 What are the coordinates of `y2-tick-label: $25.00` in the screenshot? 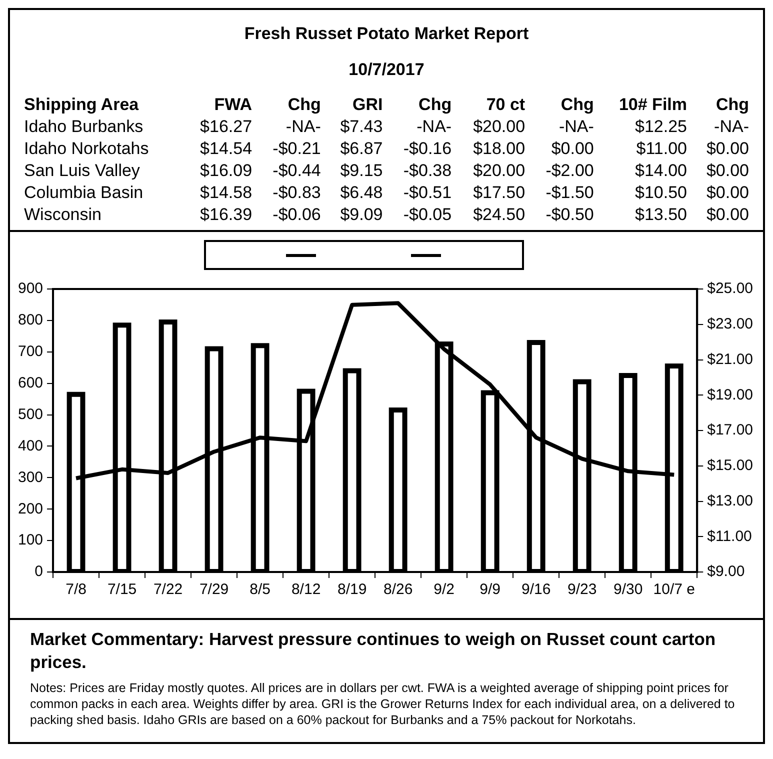 It's located at (730, 289).